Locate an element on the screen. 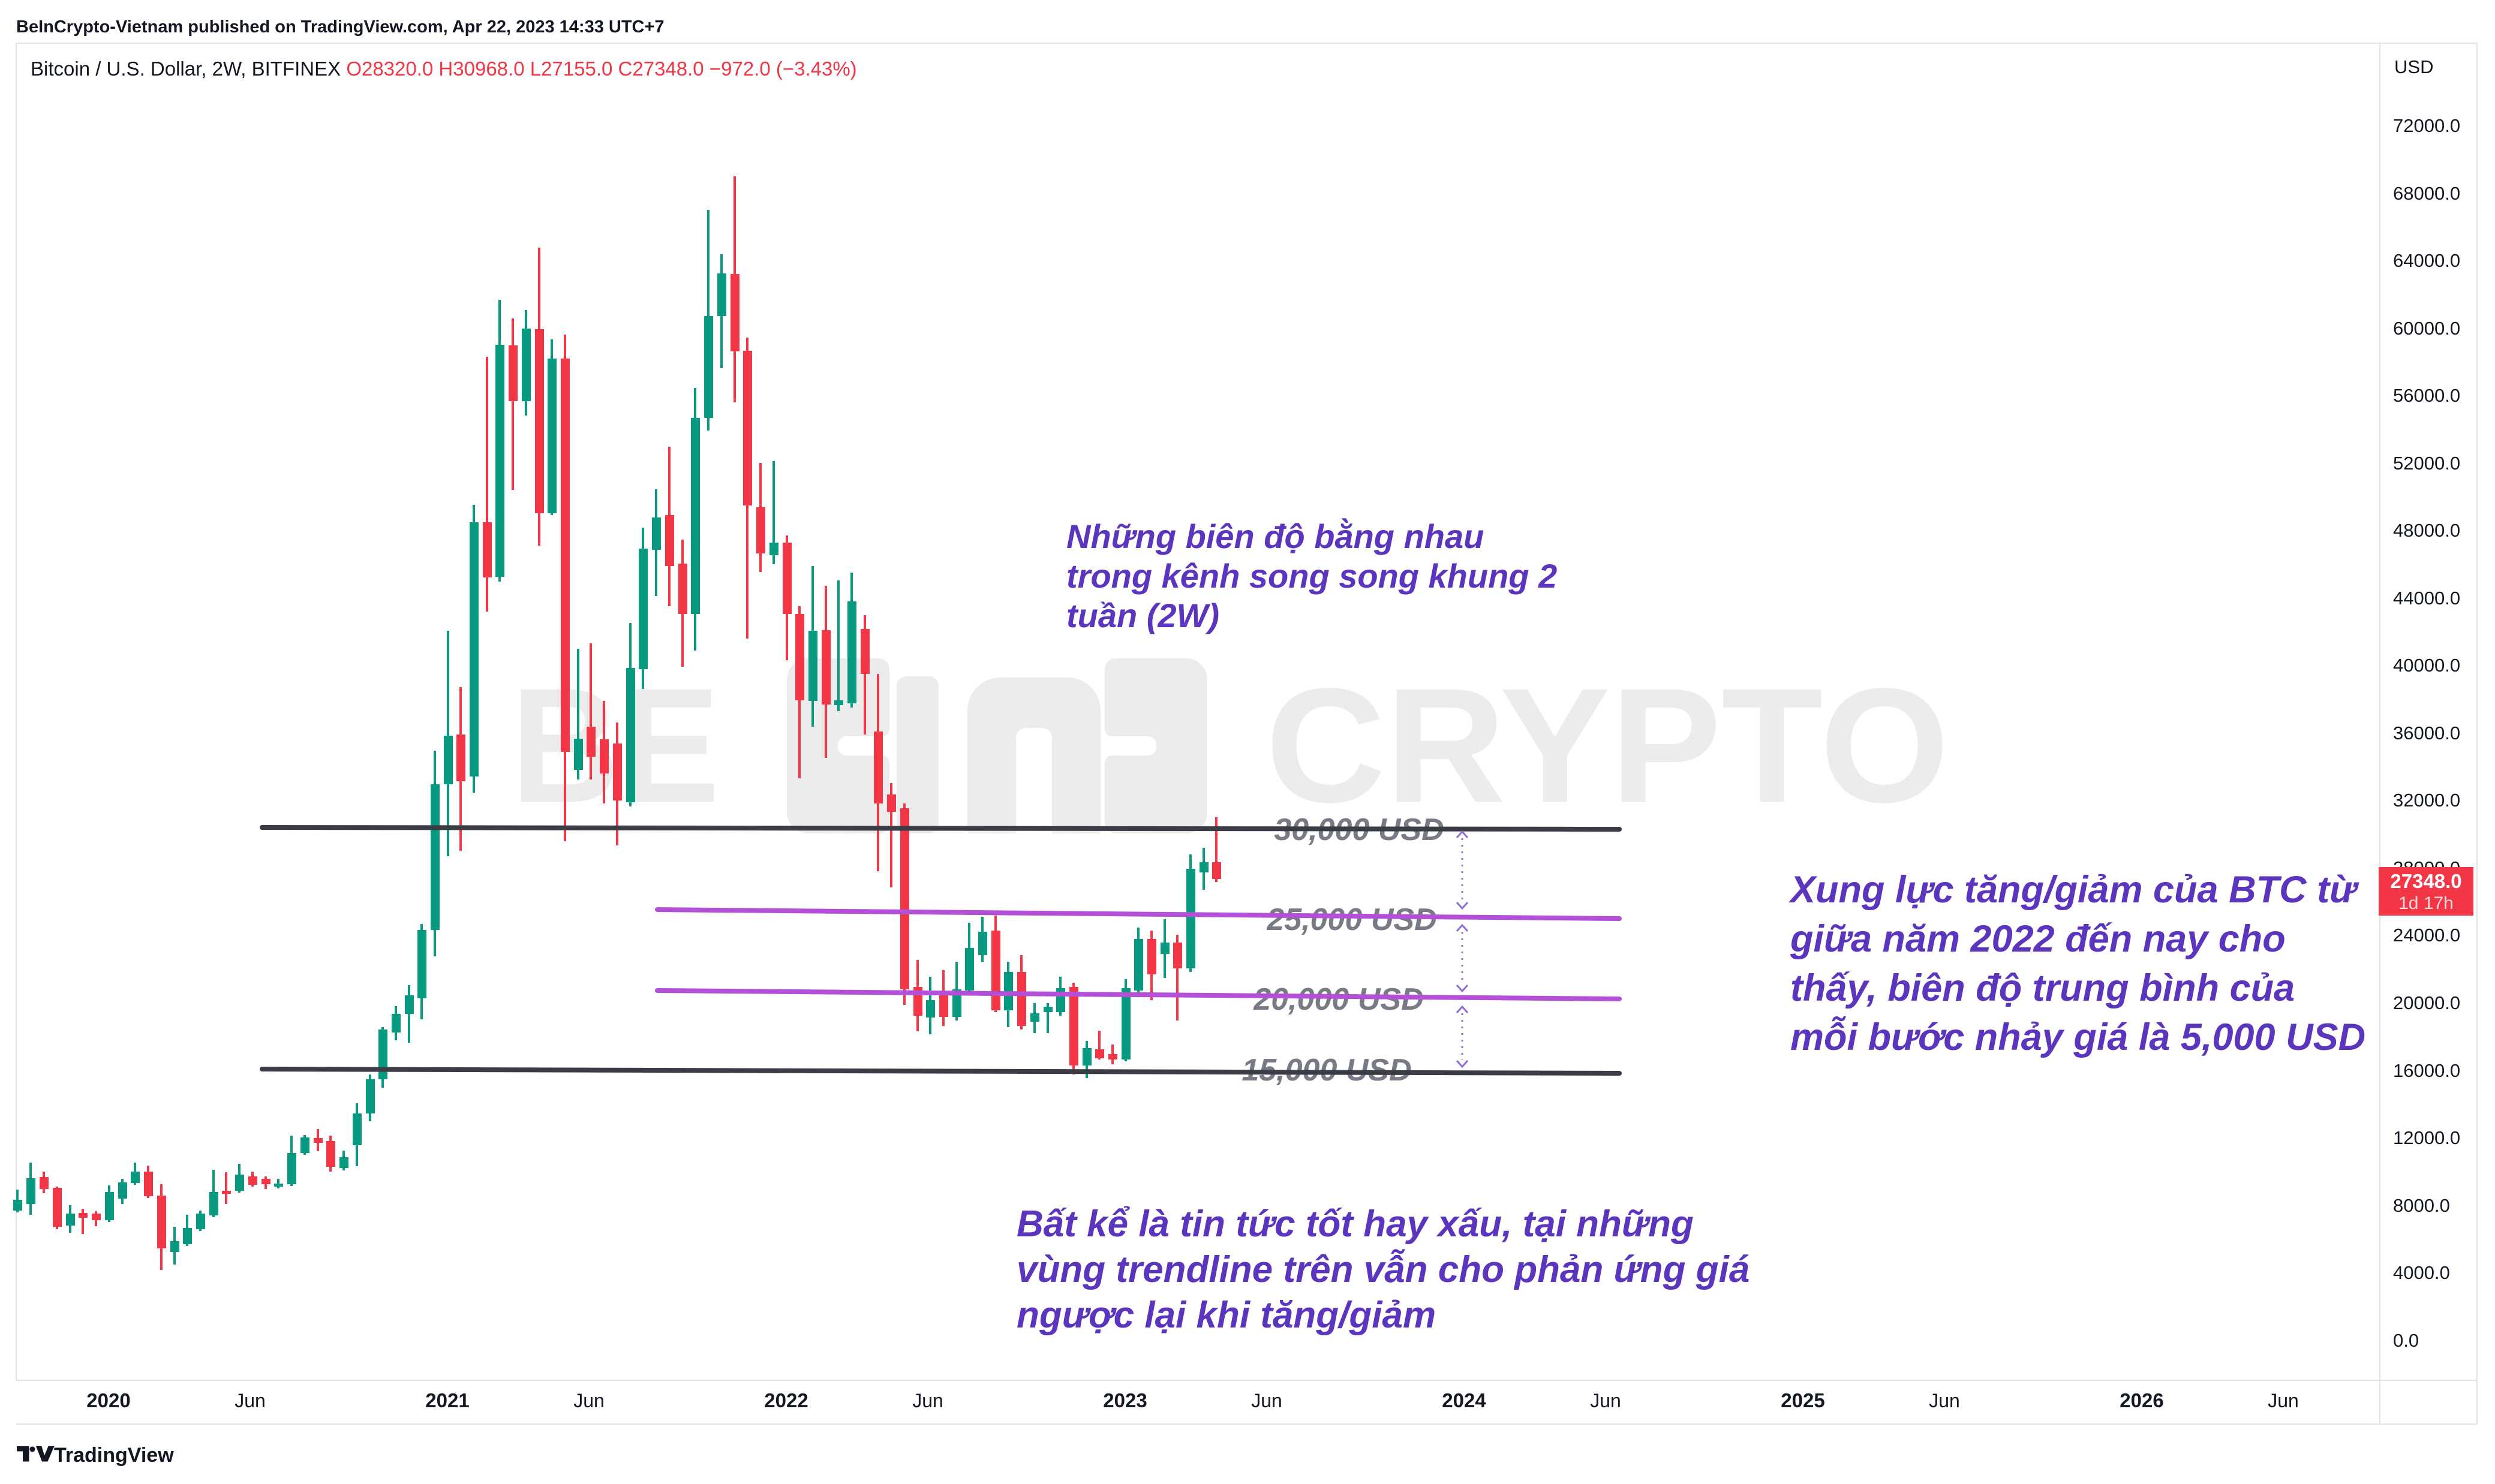 The width and height of the screenshot is (2495, 1484). svg-text: 56000.0 is located at coordinates (2426, 395).